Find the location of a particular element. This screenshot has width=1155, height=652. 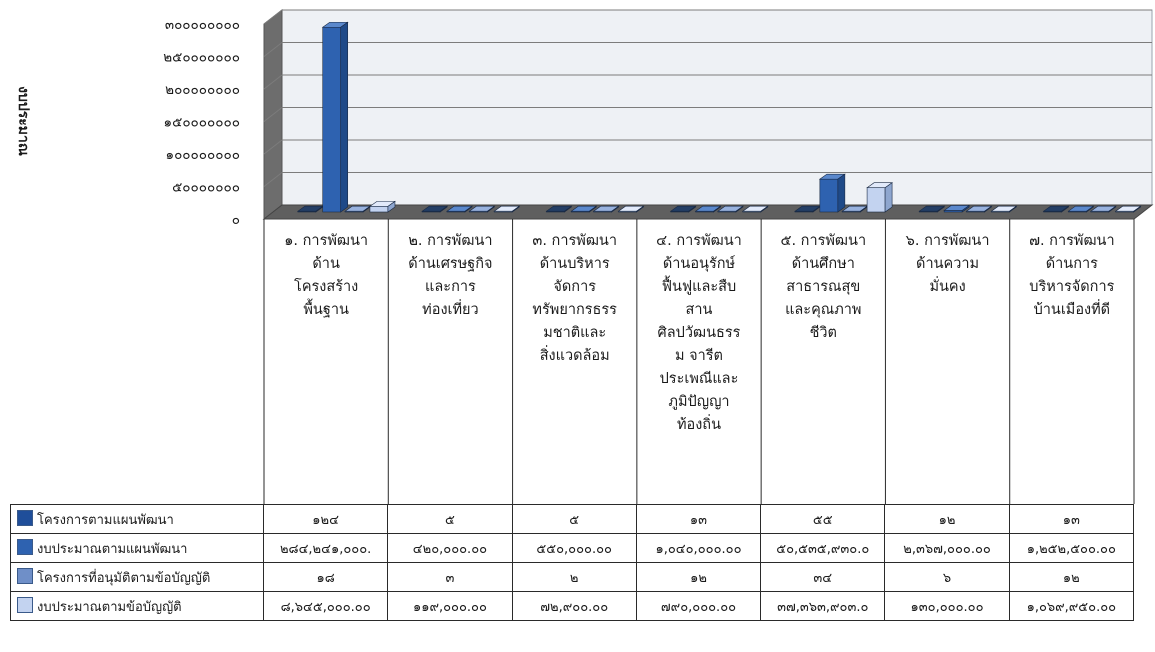

legend-entry: โครงการที่อนุมัติตามข้อบัญญัติ is located at coordinates (137, 577).